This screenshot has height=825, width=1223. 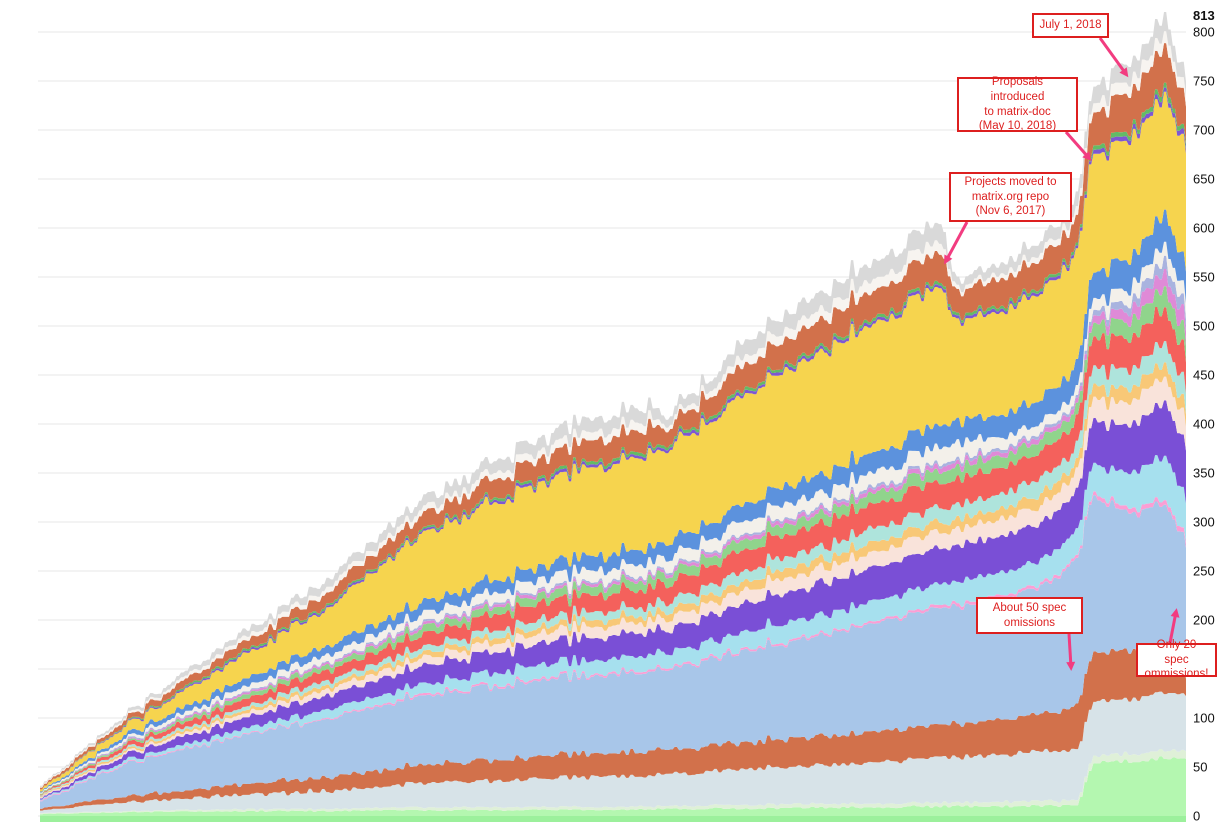 What do you see at coordinates (1176, 659) in the screenshot?
I see `annotation-only-20-ommissions: Only 20 spec ommissions!` at bounding box center [1176, 659].